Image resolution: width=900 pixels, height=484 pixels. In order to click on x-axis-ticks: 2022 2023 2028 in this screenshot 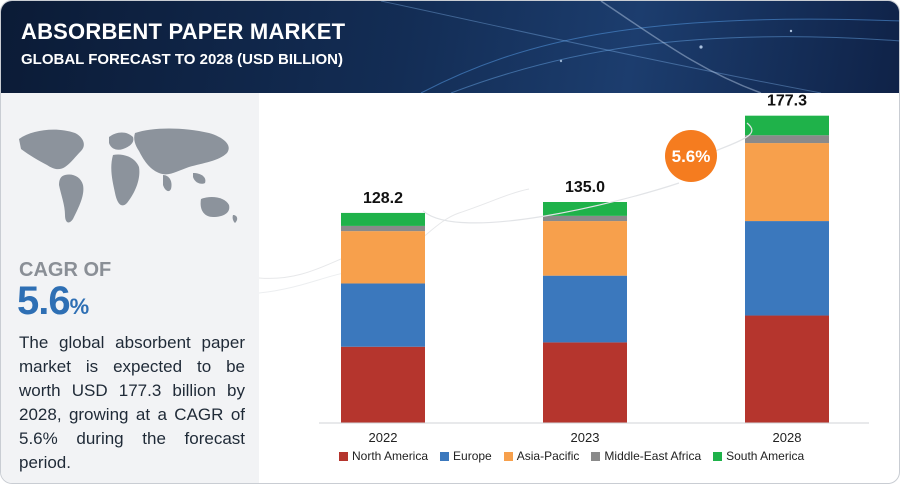, I will do `click(585, 437)`.